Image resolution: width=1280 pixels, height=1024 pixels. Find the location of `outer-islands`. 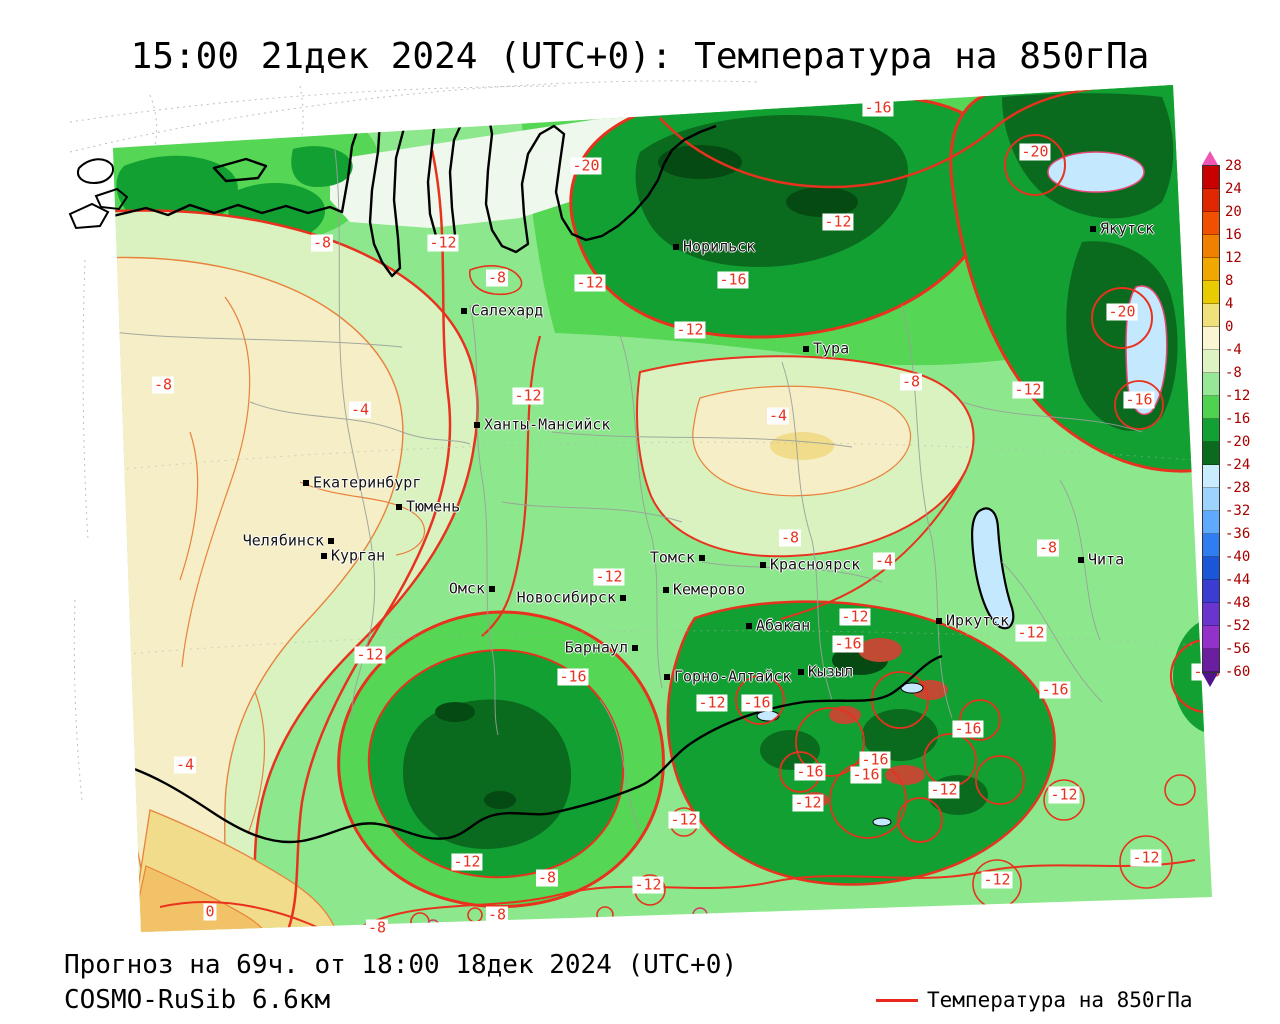

outer-islands is located at coordinates (98, 194).